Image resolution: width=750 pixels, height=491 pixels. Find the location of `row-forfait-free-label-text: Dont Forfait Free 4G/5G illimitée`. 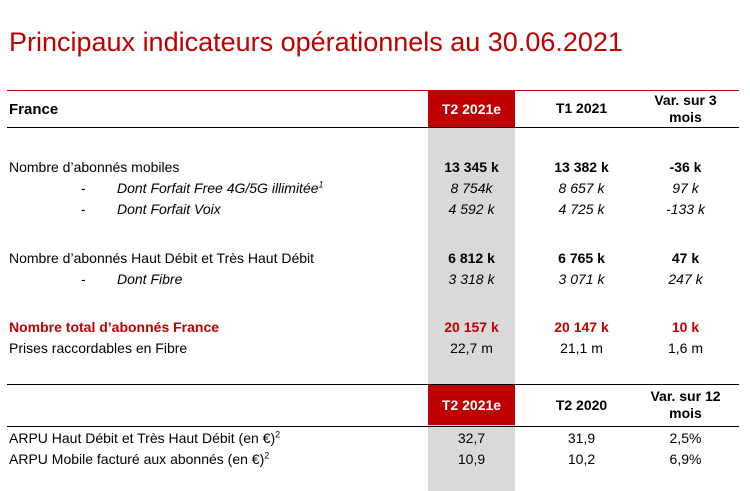

row-forfait-free-label-text: Dont Forfait Free 4G/5G illimitée is located at coordinates (218, 188).